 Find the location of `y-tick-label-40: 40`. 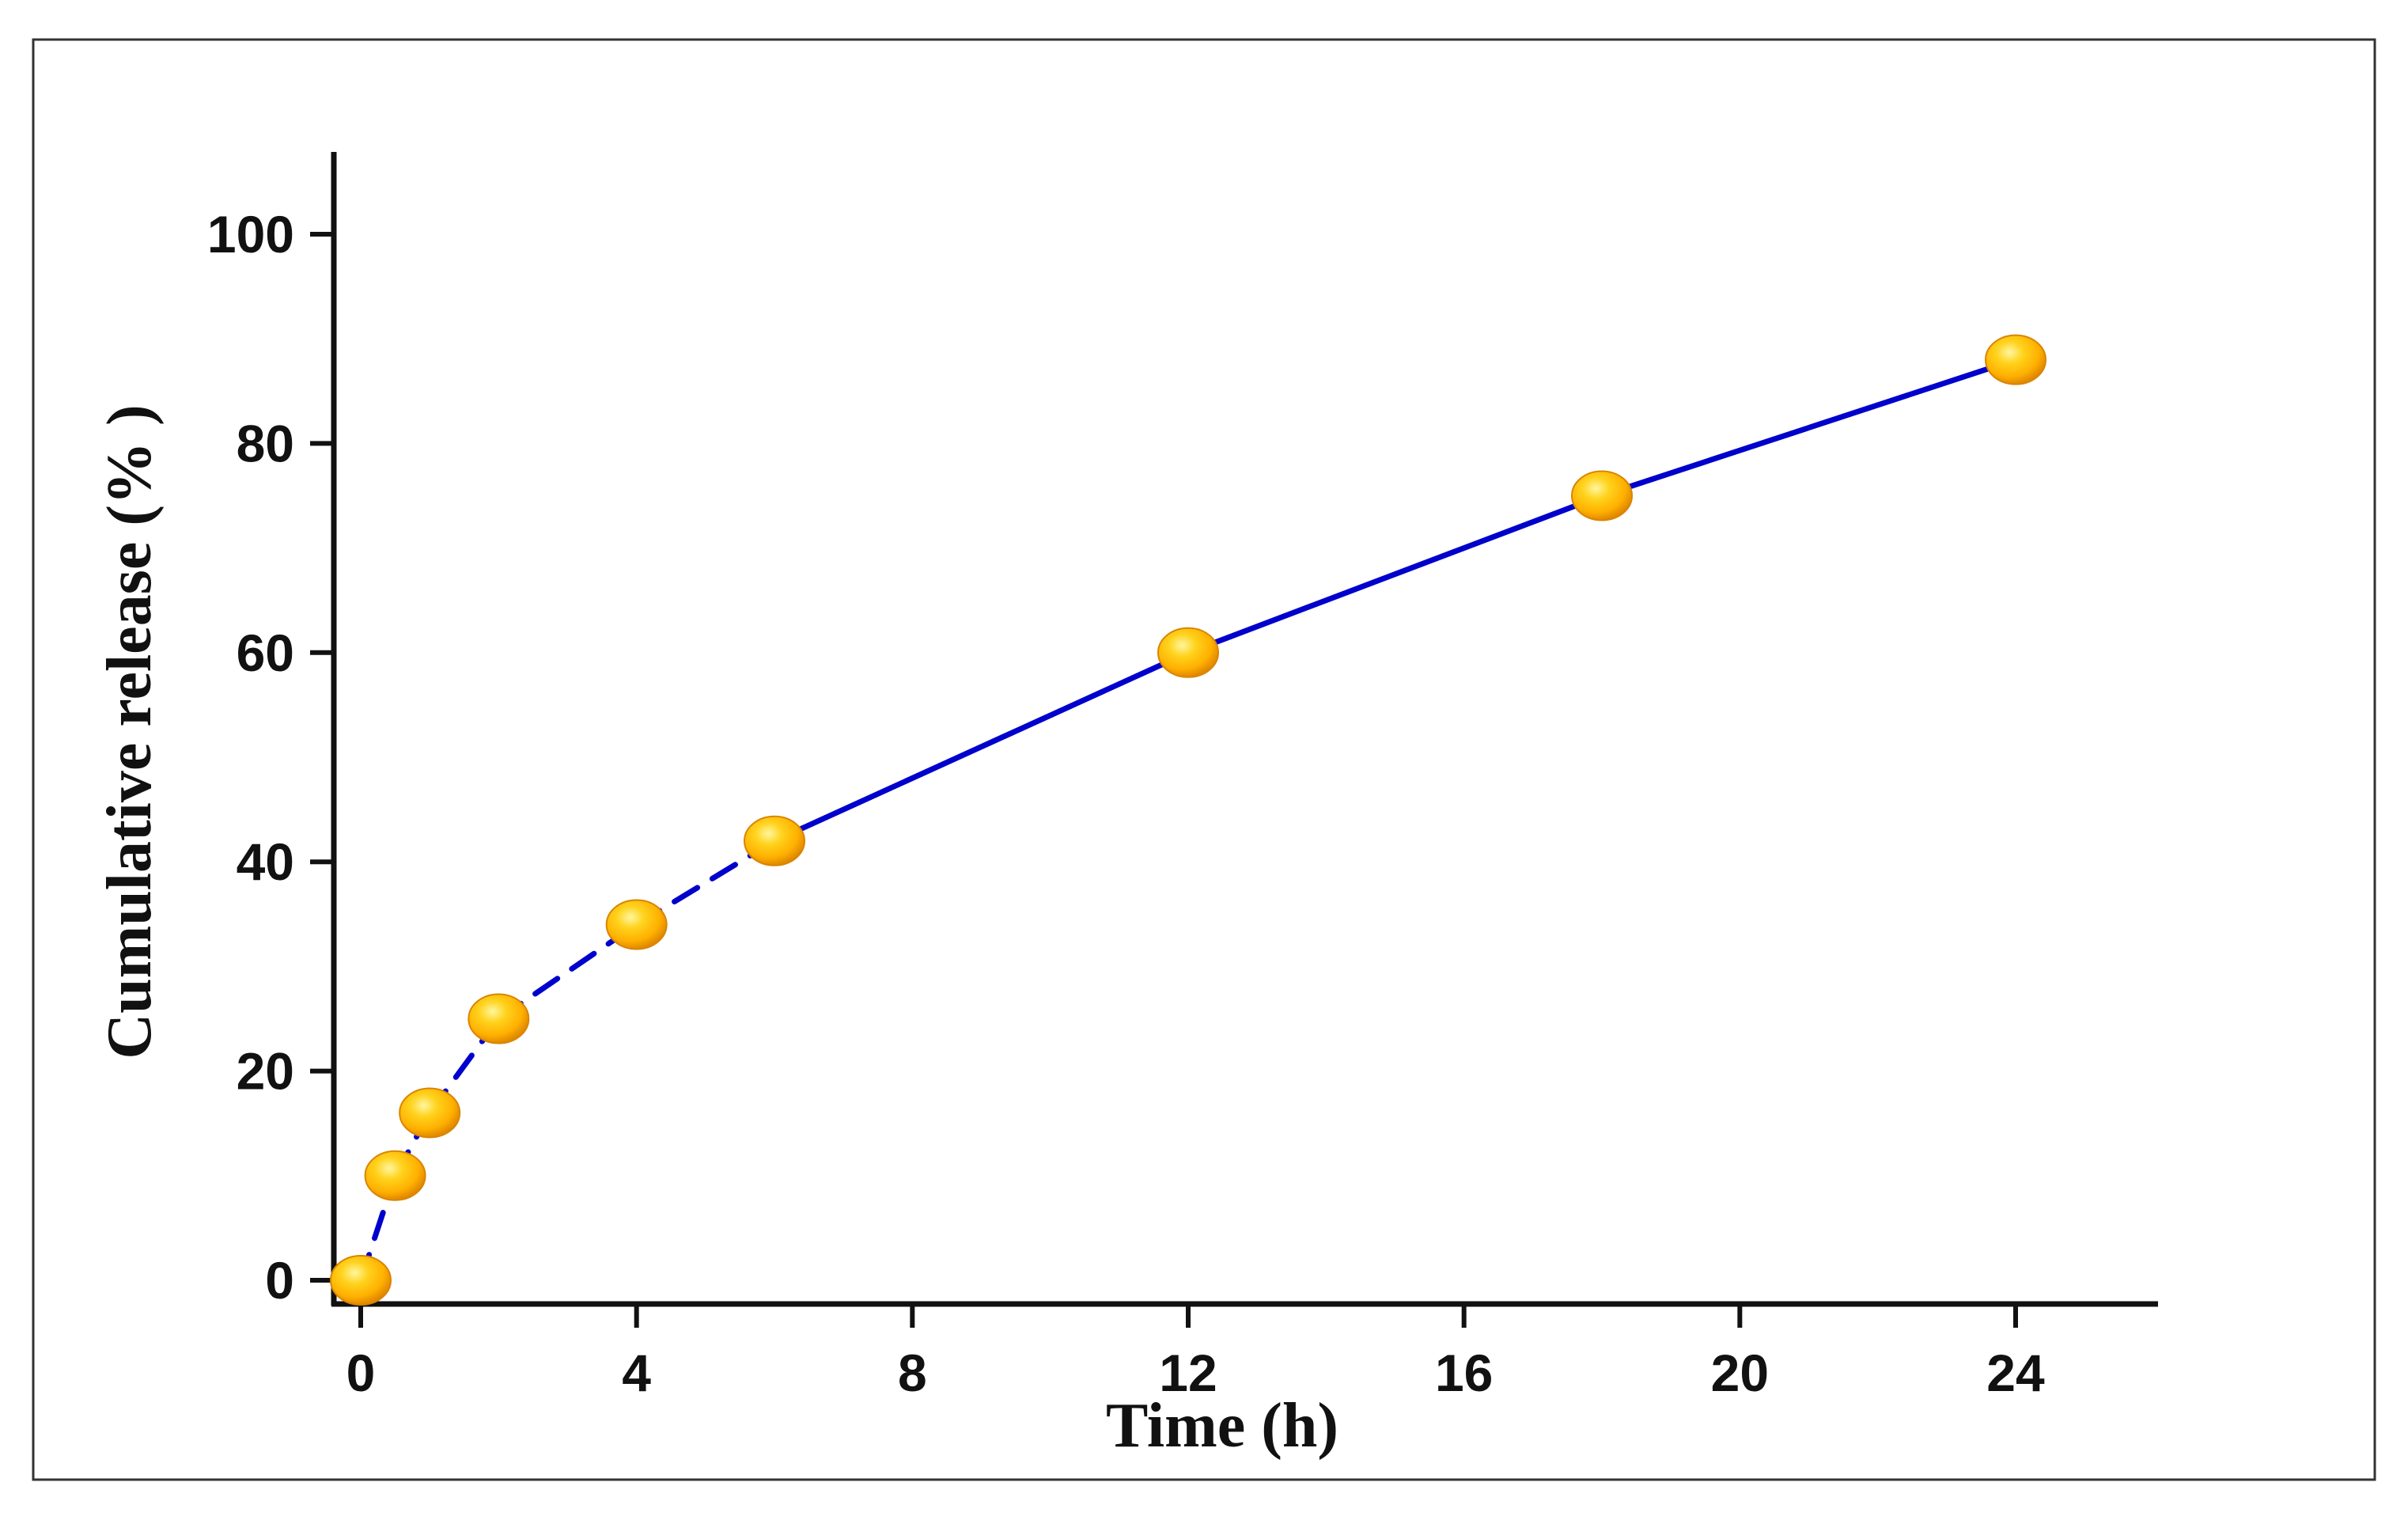

y-tick-label-40: 40 is located at coordinates (265, 861).